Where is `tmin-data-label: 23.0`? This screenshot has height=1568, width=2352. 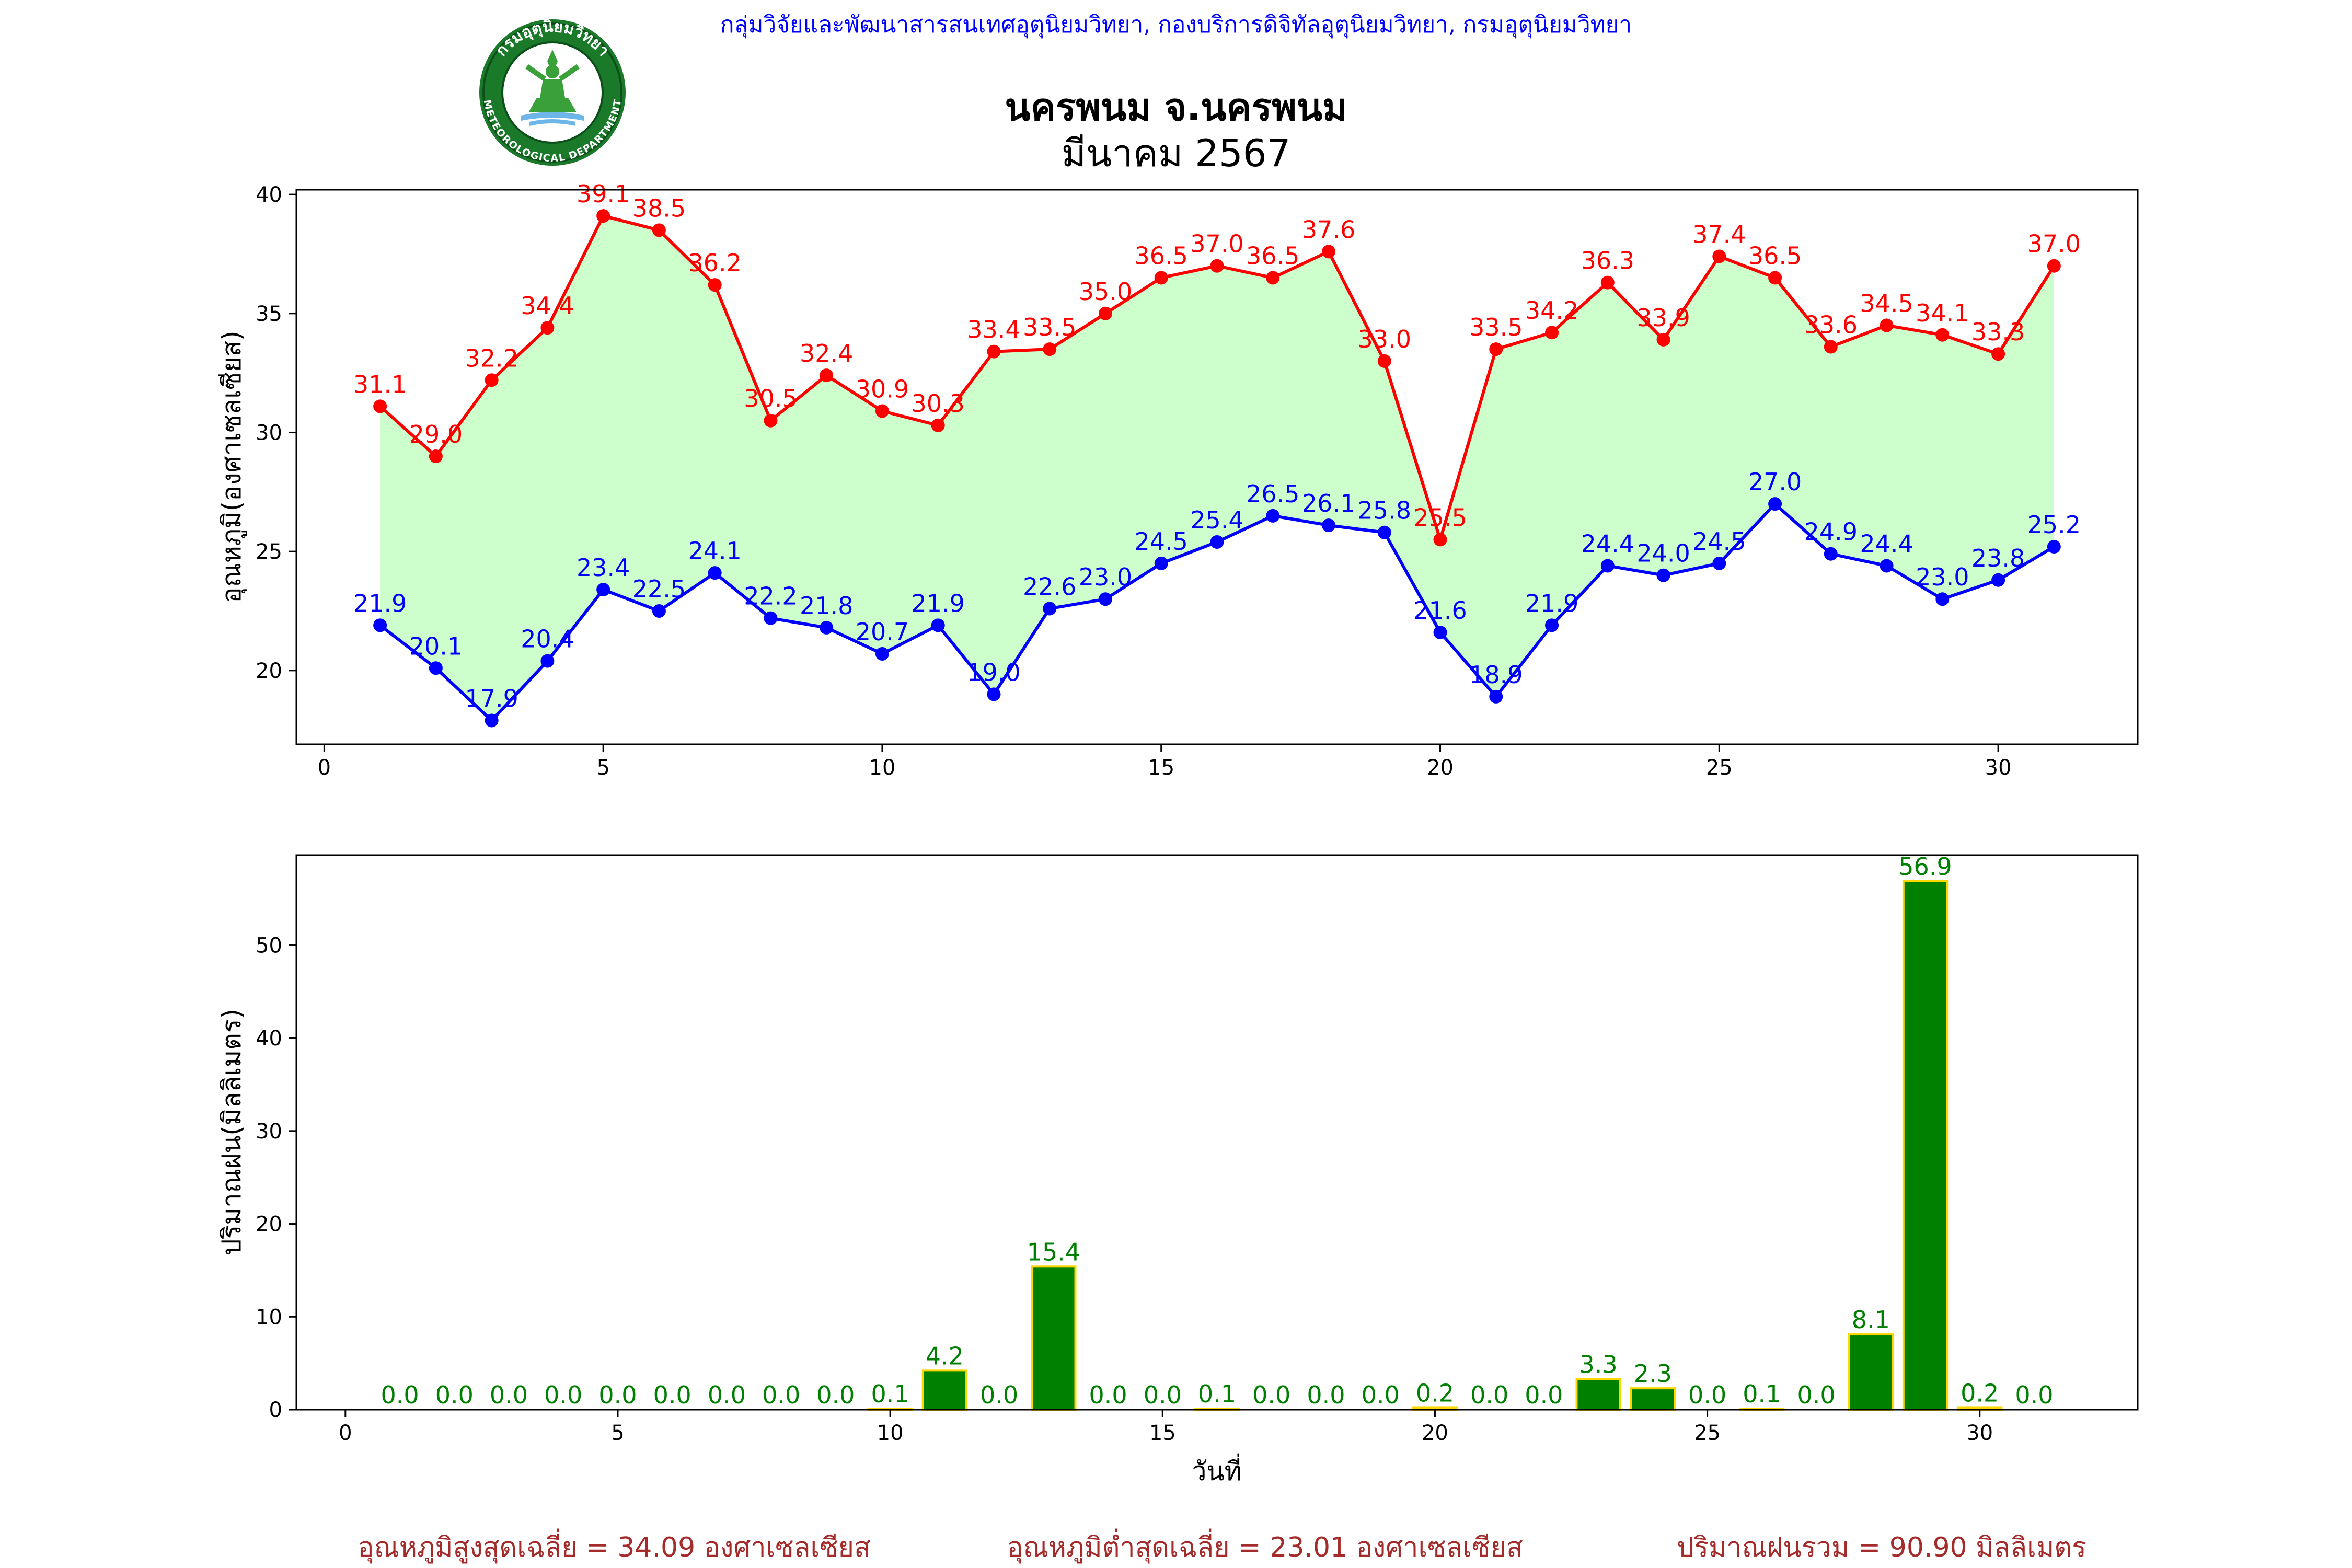
tmin-data-label: 23.0 is located at coordinates (1105, 577).